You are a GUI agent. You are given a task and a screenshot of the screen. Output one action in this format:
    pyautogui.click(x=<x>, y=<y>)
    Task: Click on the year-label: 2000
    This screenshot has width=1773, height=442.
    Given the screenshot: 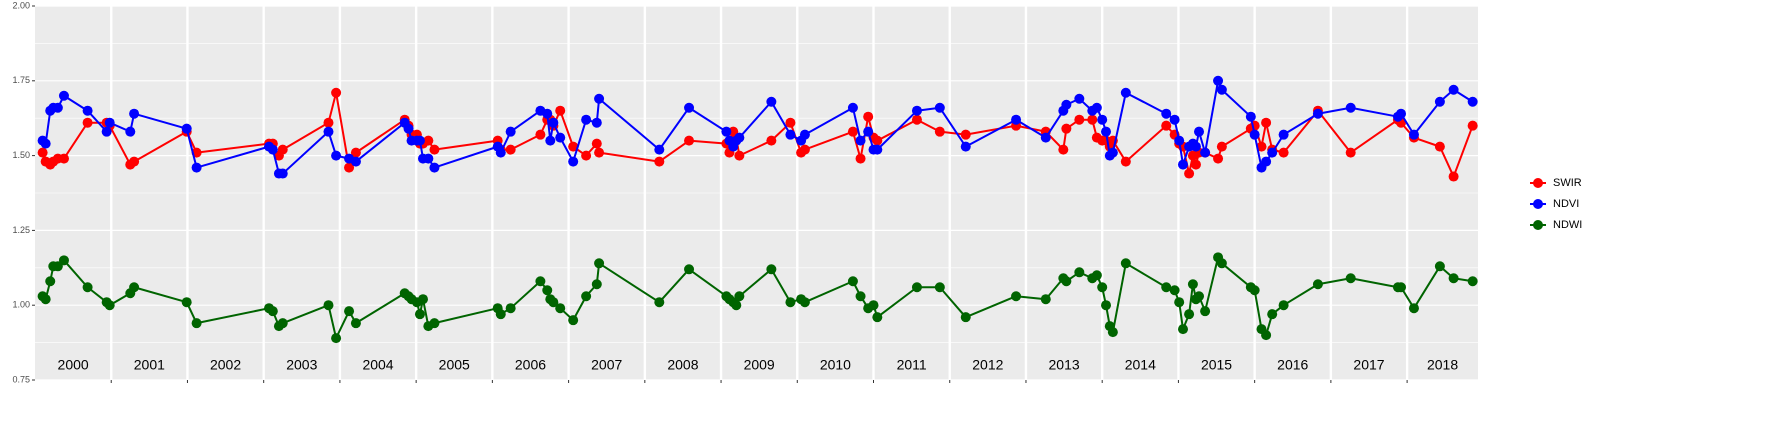 What is the action you would take?
    pyautogui.click(x=73, y=365)
    